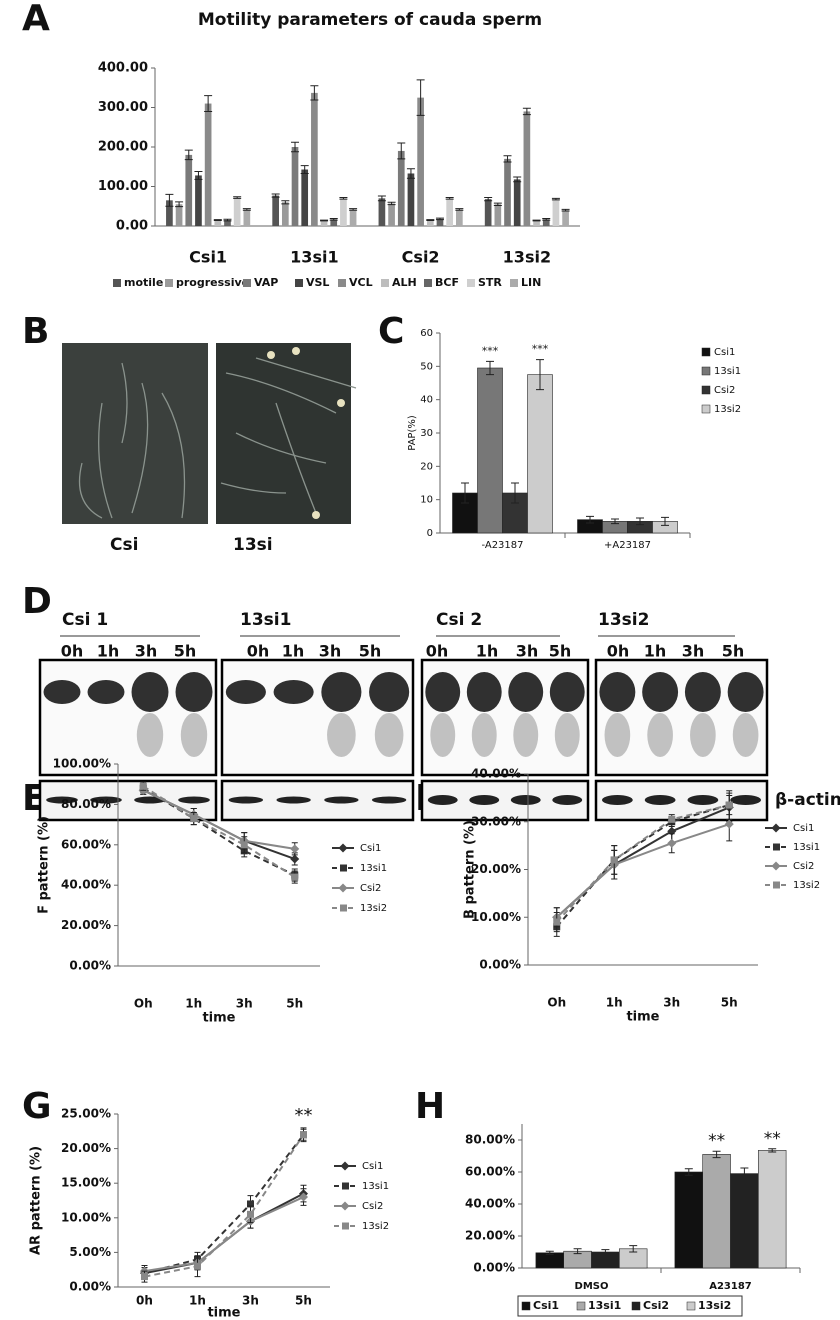  What do you see at coordinates (35, 331) in the screenshot?
I see `panel-letter: B` at bounding box center [35, 331].